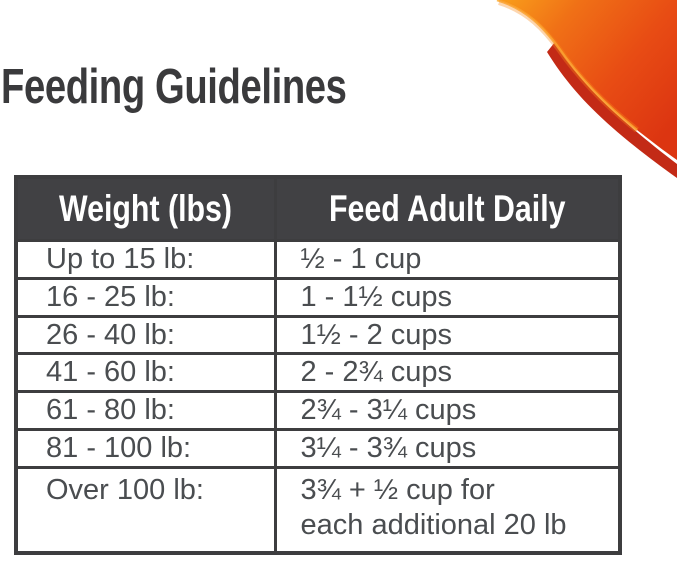 Image resolution: width=677 pixels, height=568 pixels. What do you see at coordinates (447, 510) in the screenshot?
I see `amount-cell: 3¾ + ½ cup for each additional 20 lb` at bounding box center [447, 510].